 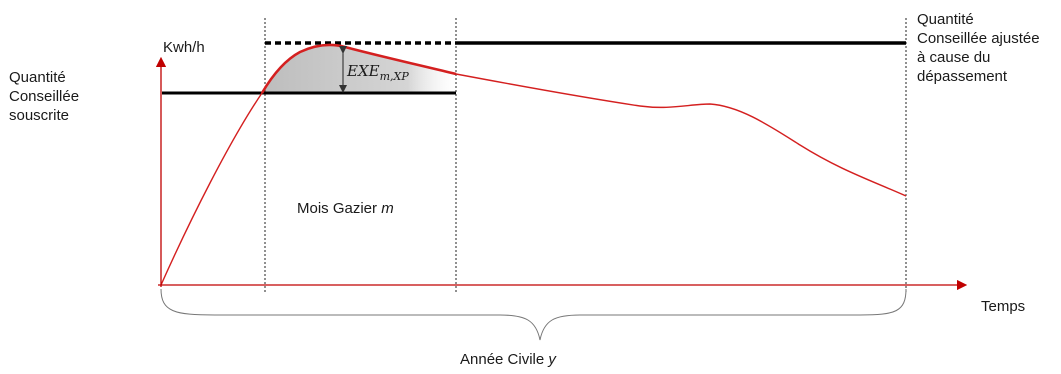 I want to click on civil-year-variable: y, so click(x=552, y=359).